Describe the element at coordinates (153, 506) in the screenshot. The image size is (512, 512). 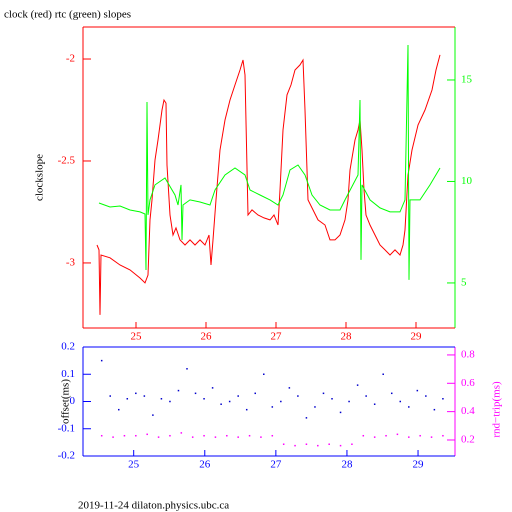
I see `footer: 2019-11-24 dilaton.physics.ubc.ca` at that location.